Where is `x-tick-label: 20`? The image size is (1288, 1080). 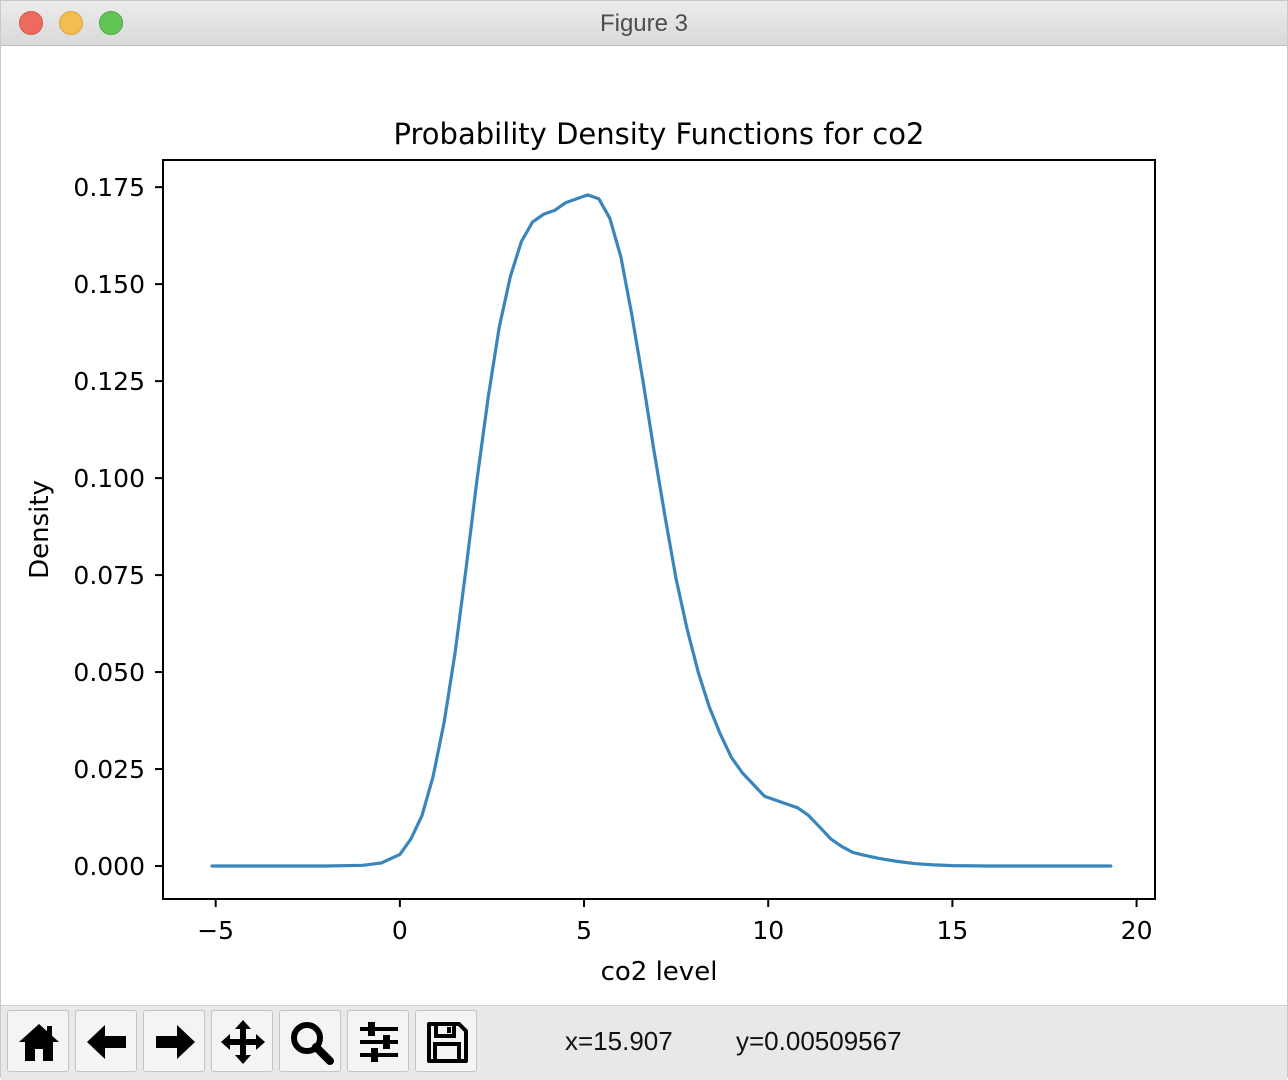
x-tick-label: 20 is located at coordinates (1137, 930).